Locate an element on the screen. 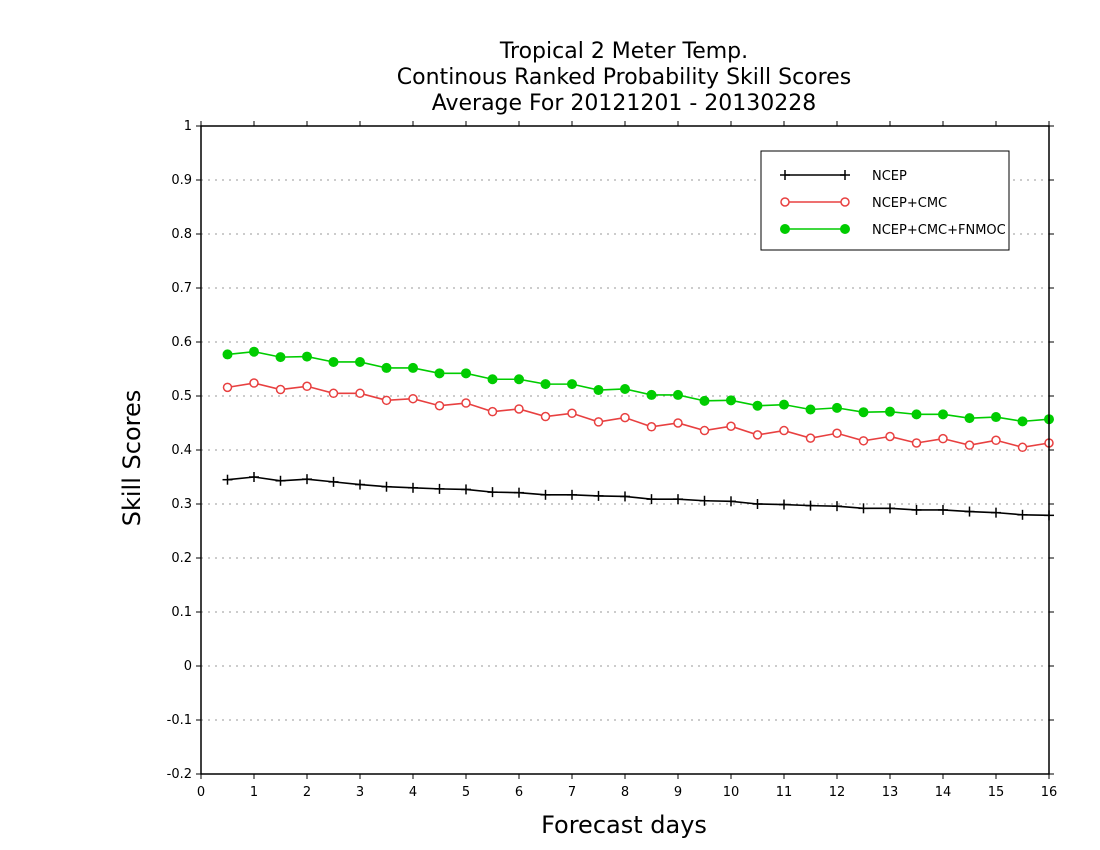  y-tick-label: 0.6 is located at coordinates (181, 342).